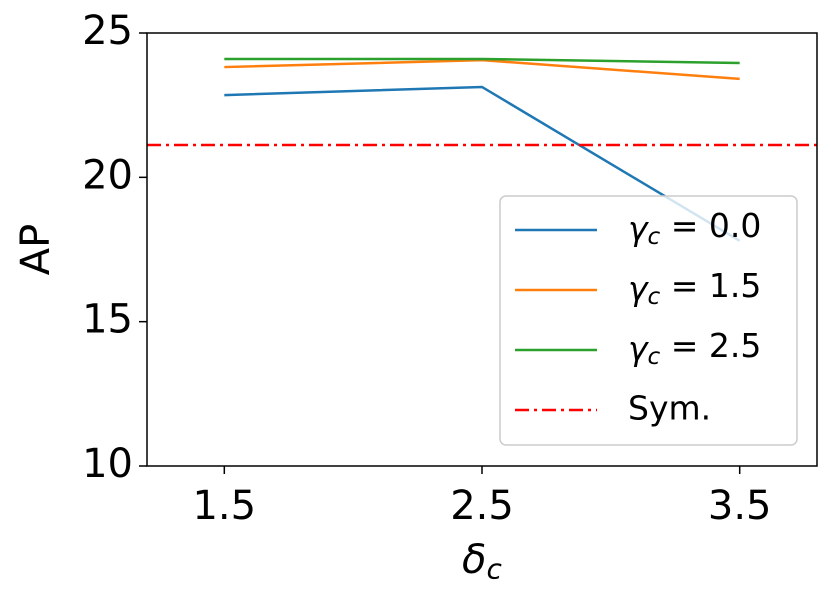  Describe the element at coordinates (482, 506) in the screenshot. I see `x-tick-label: 2.5` at that location.